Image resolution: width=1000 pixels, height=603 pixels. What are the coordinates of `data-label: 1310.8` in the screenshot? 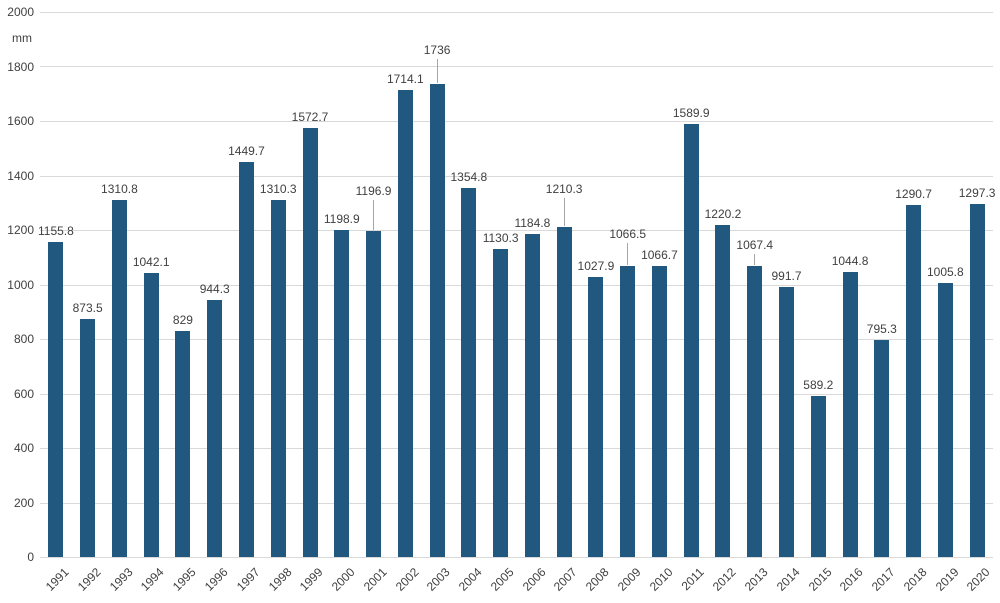 It's located at (119, 188).